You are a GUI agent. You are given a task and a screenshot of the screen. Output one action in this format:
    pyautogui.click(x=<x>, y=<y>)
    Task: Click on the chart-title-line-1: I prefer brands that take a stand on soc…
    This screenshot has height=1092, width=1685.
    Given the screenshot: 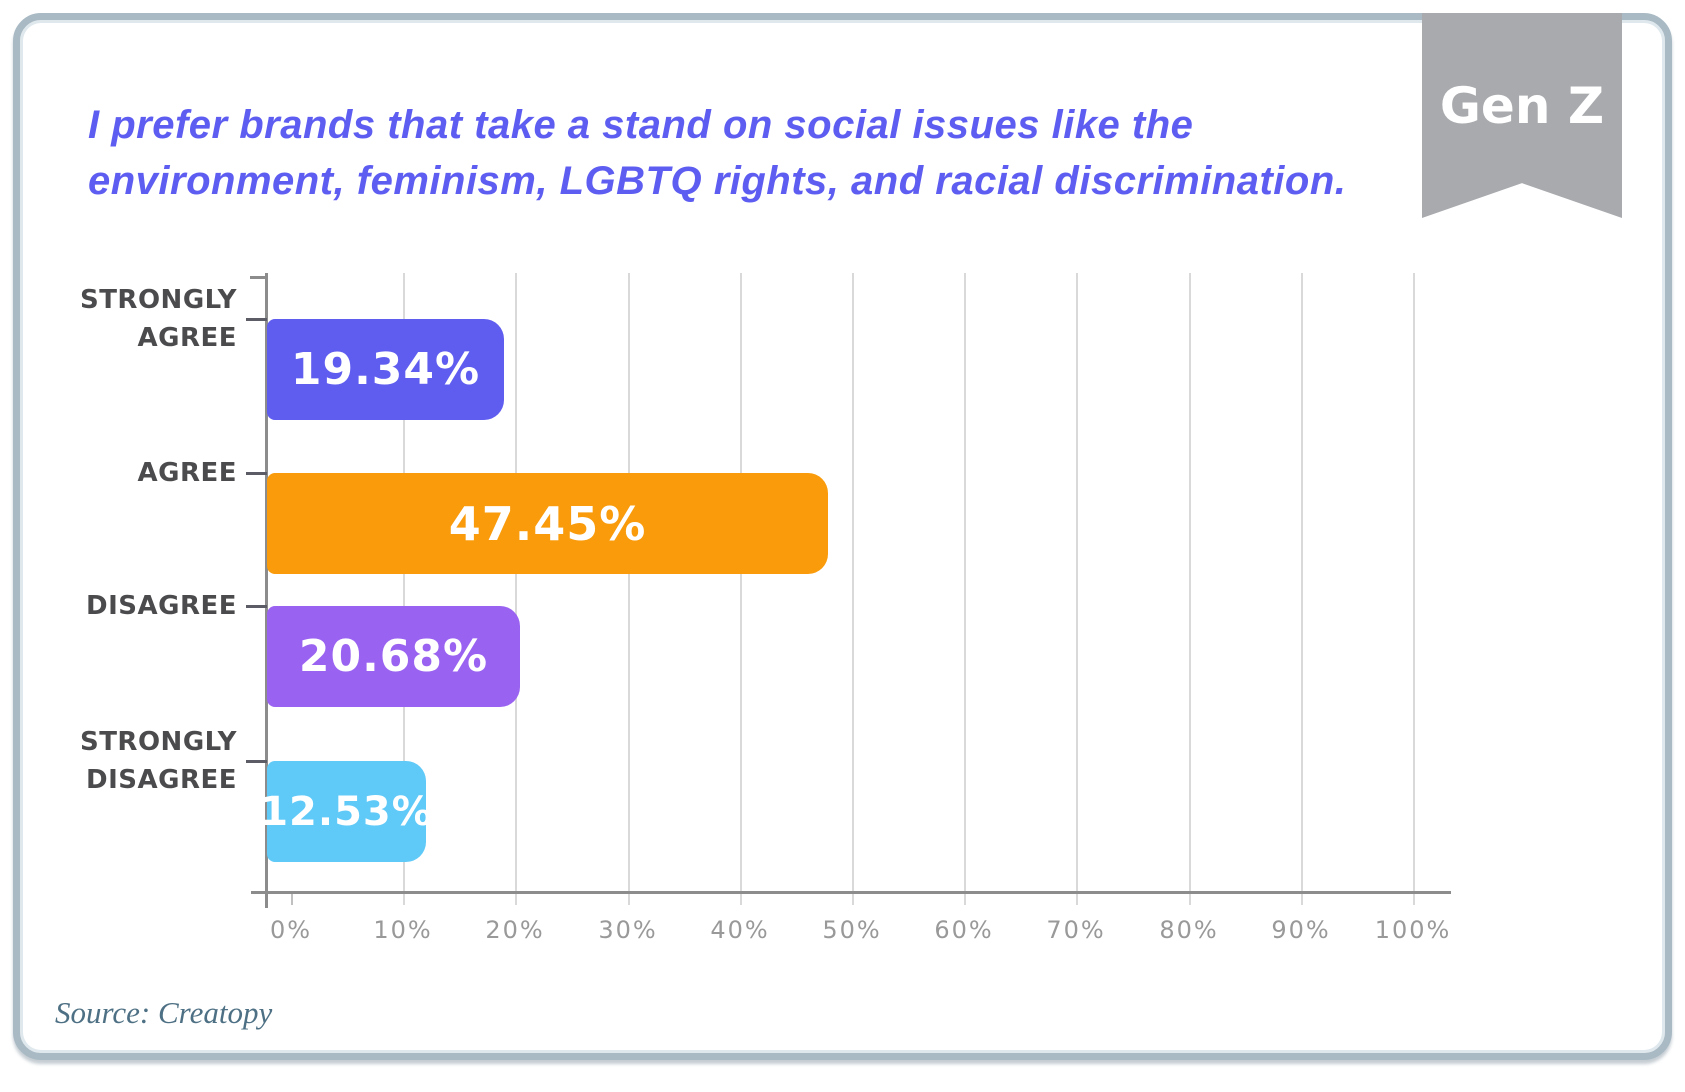 What is the action you would take?
    pyautogui.click(x=641, y=125)
    